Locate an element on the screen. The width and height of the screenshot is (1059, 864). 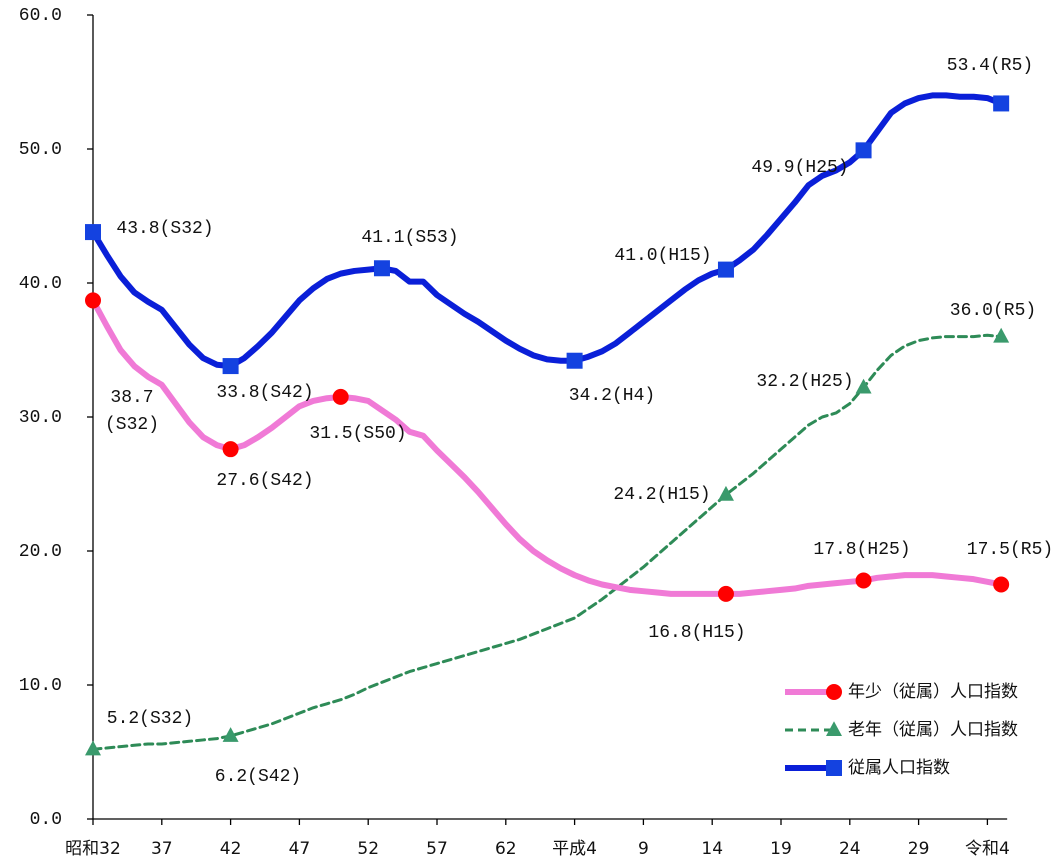
y-tick-label: 50.0 is located at coordinates (40, 150).